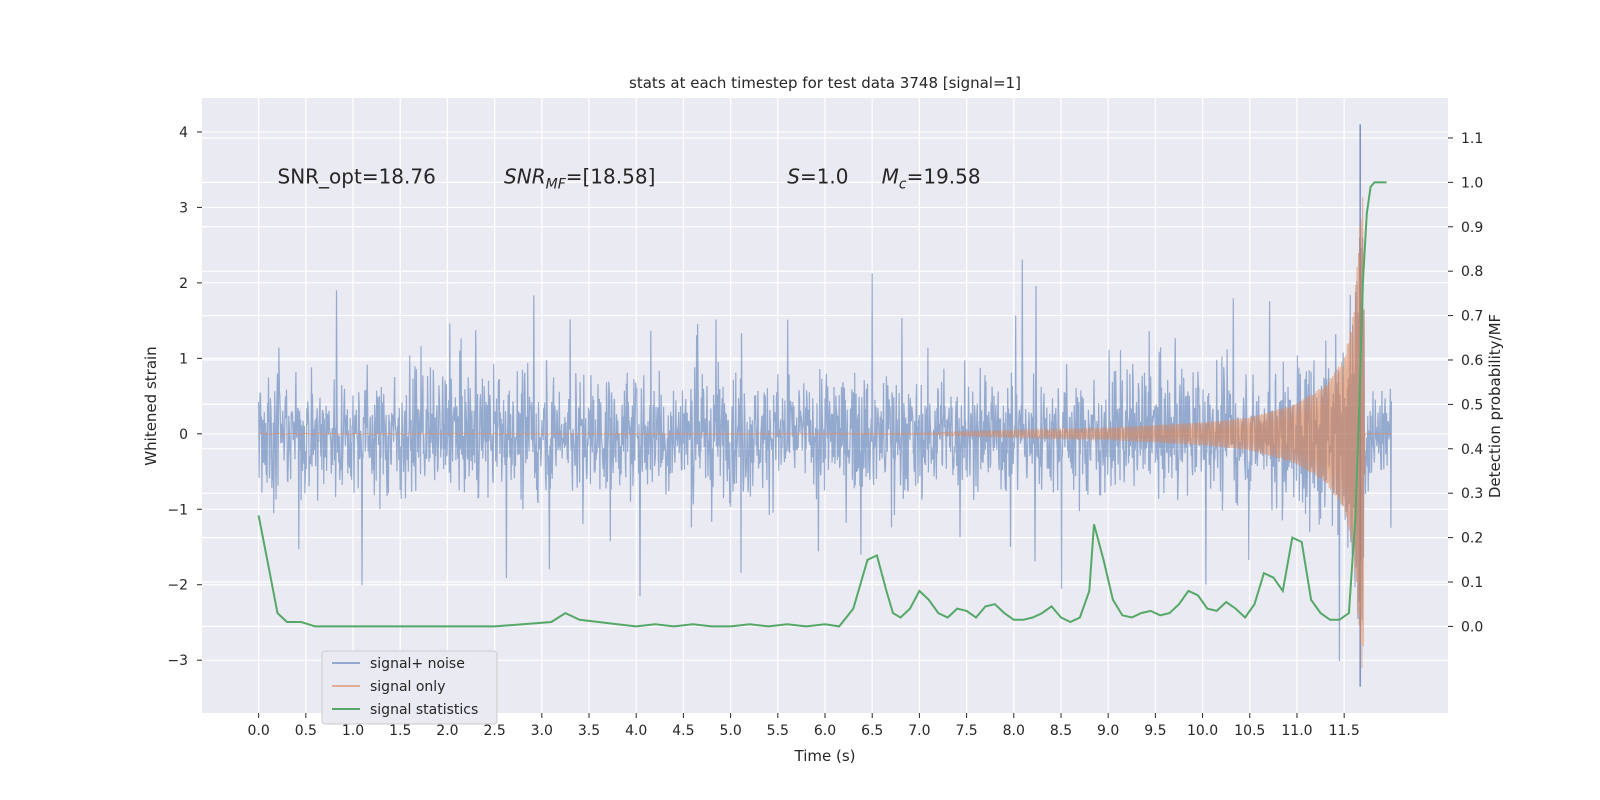 Image resolution: width=1600 pixels, height=800 pixels. I want to click on annotations: SNR_opt=18.76 SNRMF=[18.58] S=1.0 Mc=19.58, so click(629, 178).